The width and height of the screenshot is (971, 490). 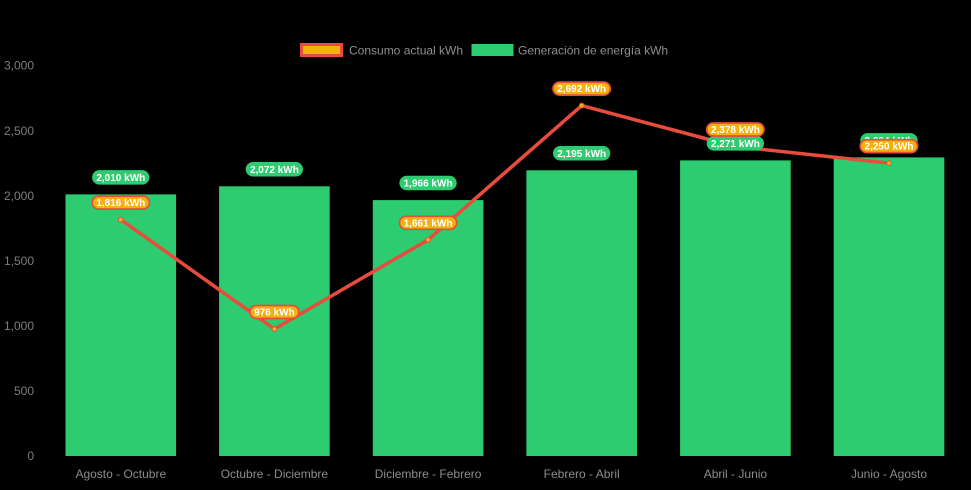 What do you see at coordinates (428, 184) in the screenshot?
I see `svg-text: 1,966 kWh` at bounding box center [428, 184].